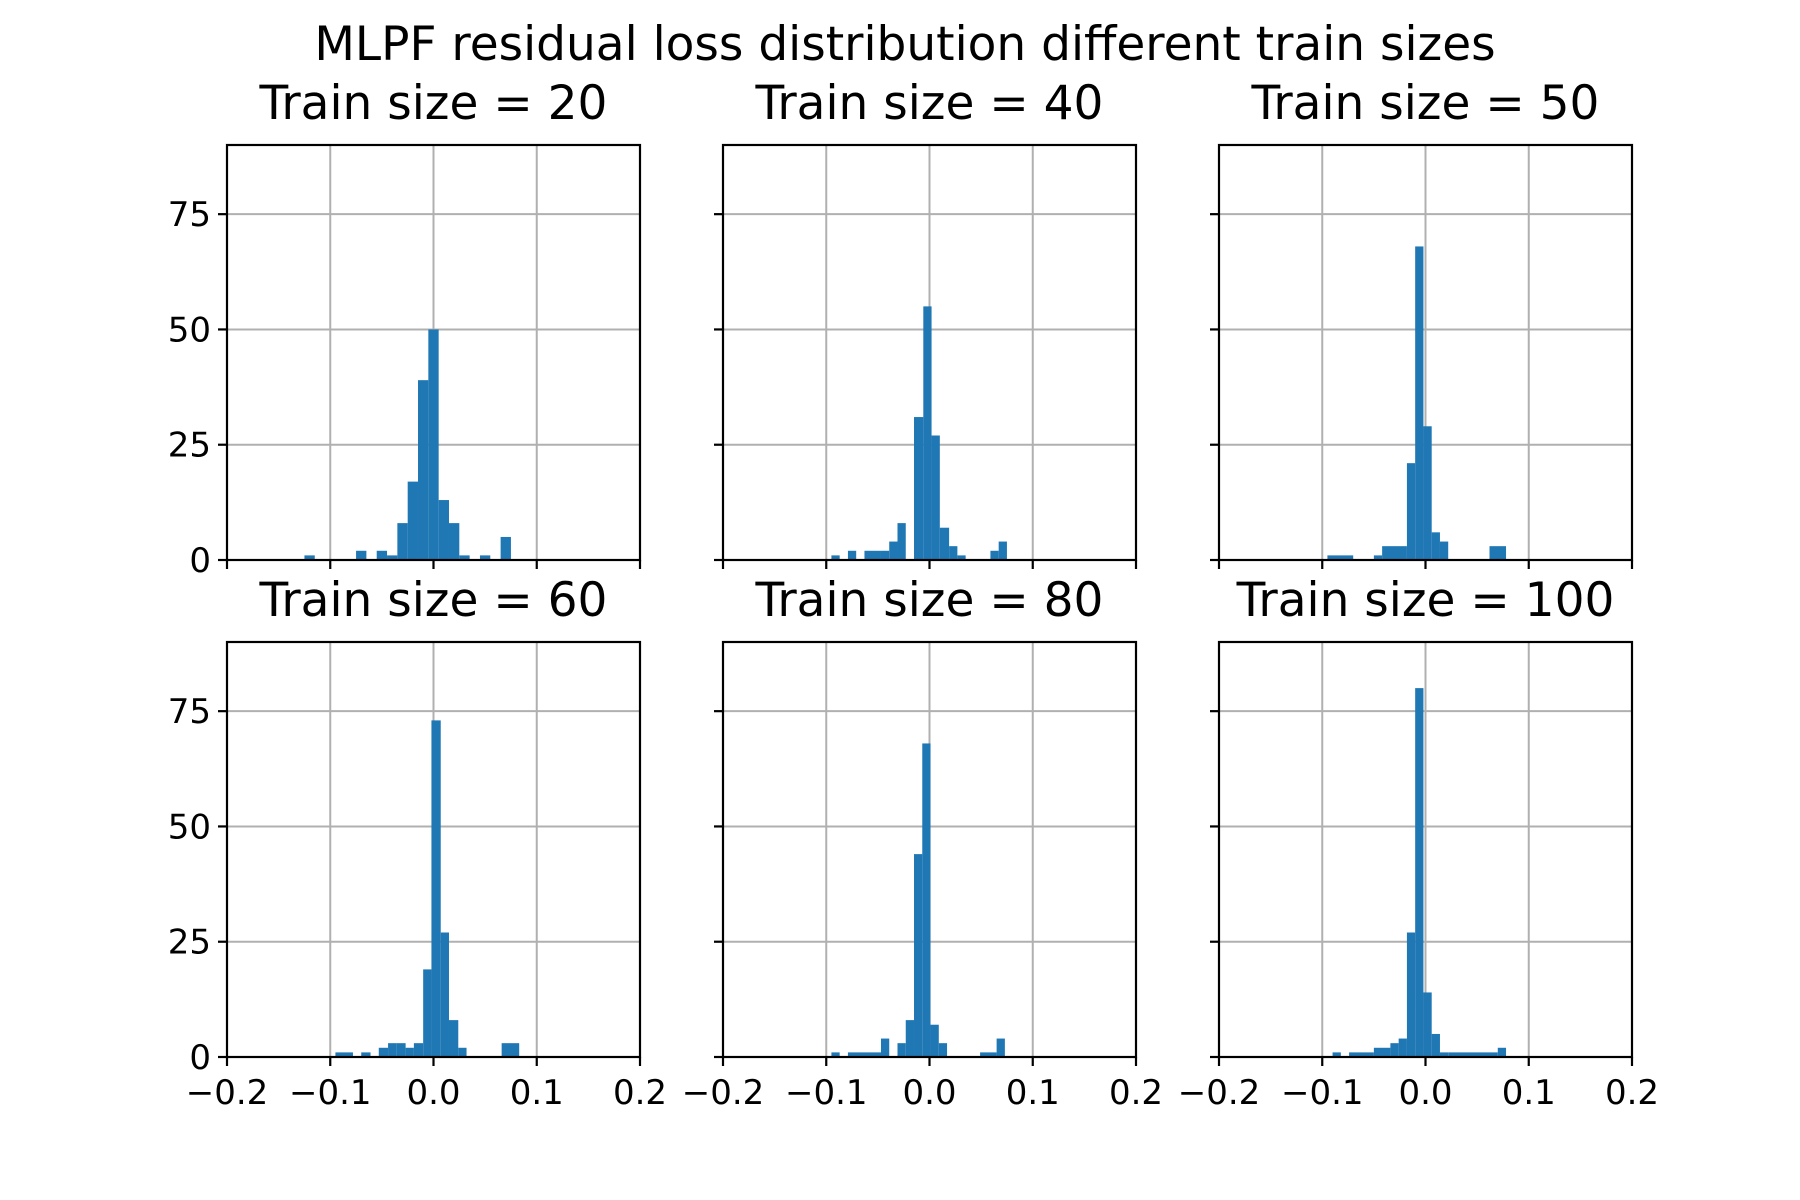  I want to click on panel-1: Train size = 20 0 25 50 75, so click(405, 328).